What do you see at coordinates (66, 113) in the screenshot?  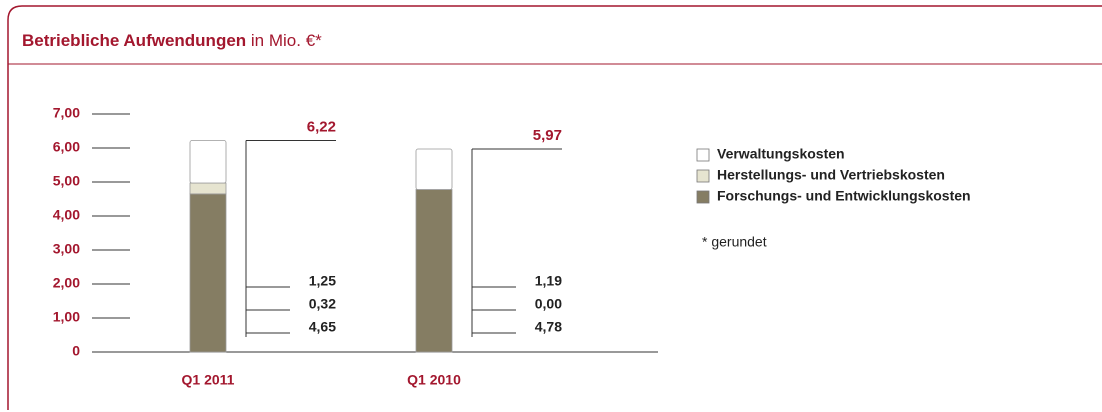 I see `y-tick-label: 7,00` at bounding box center [66, 113].